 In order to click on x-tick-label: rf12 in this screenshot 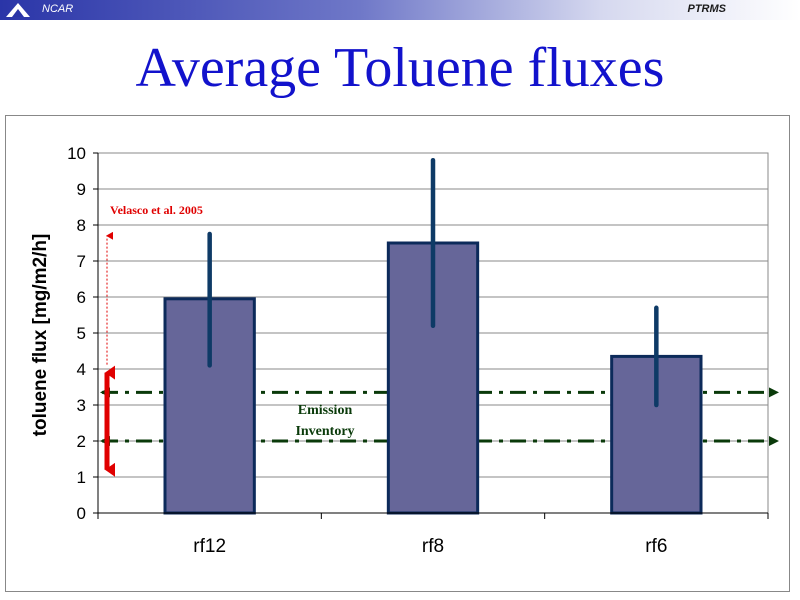, I will do `click(209, 546)`.